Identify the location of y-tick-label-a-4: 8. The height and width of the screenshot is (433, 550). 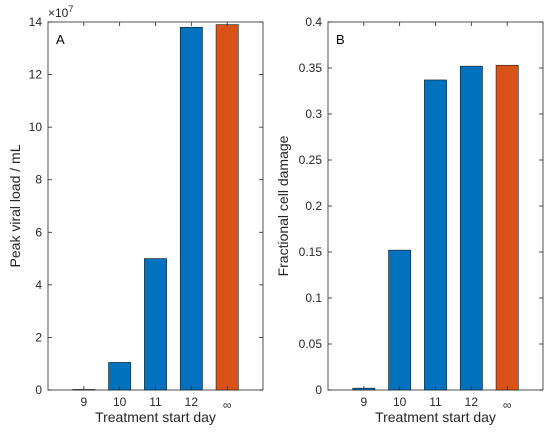
(38, 180).